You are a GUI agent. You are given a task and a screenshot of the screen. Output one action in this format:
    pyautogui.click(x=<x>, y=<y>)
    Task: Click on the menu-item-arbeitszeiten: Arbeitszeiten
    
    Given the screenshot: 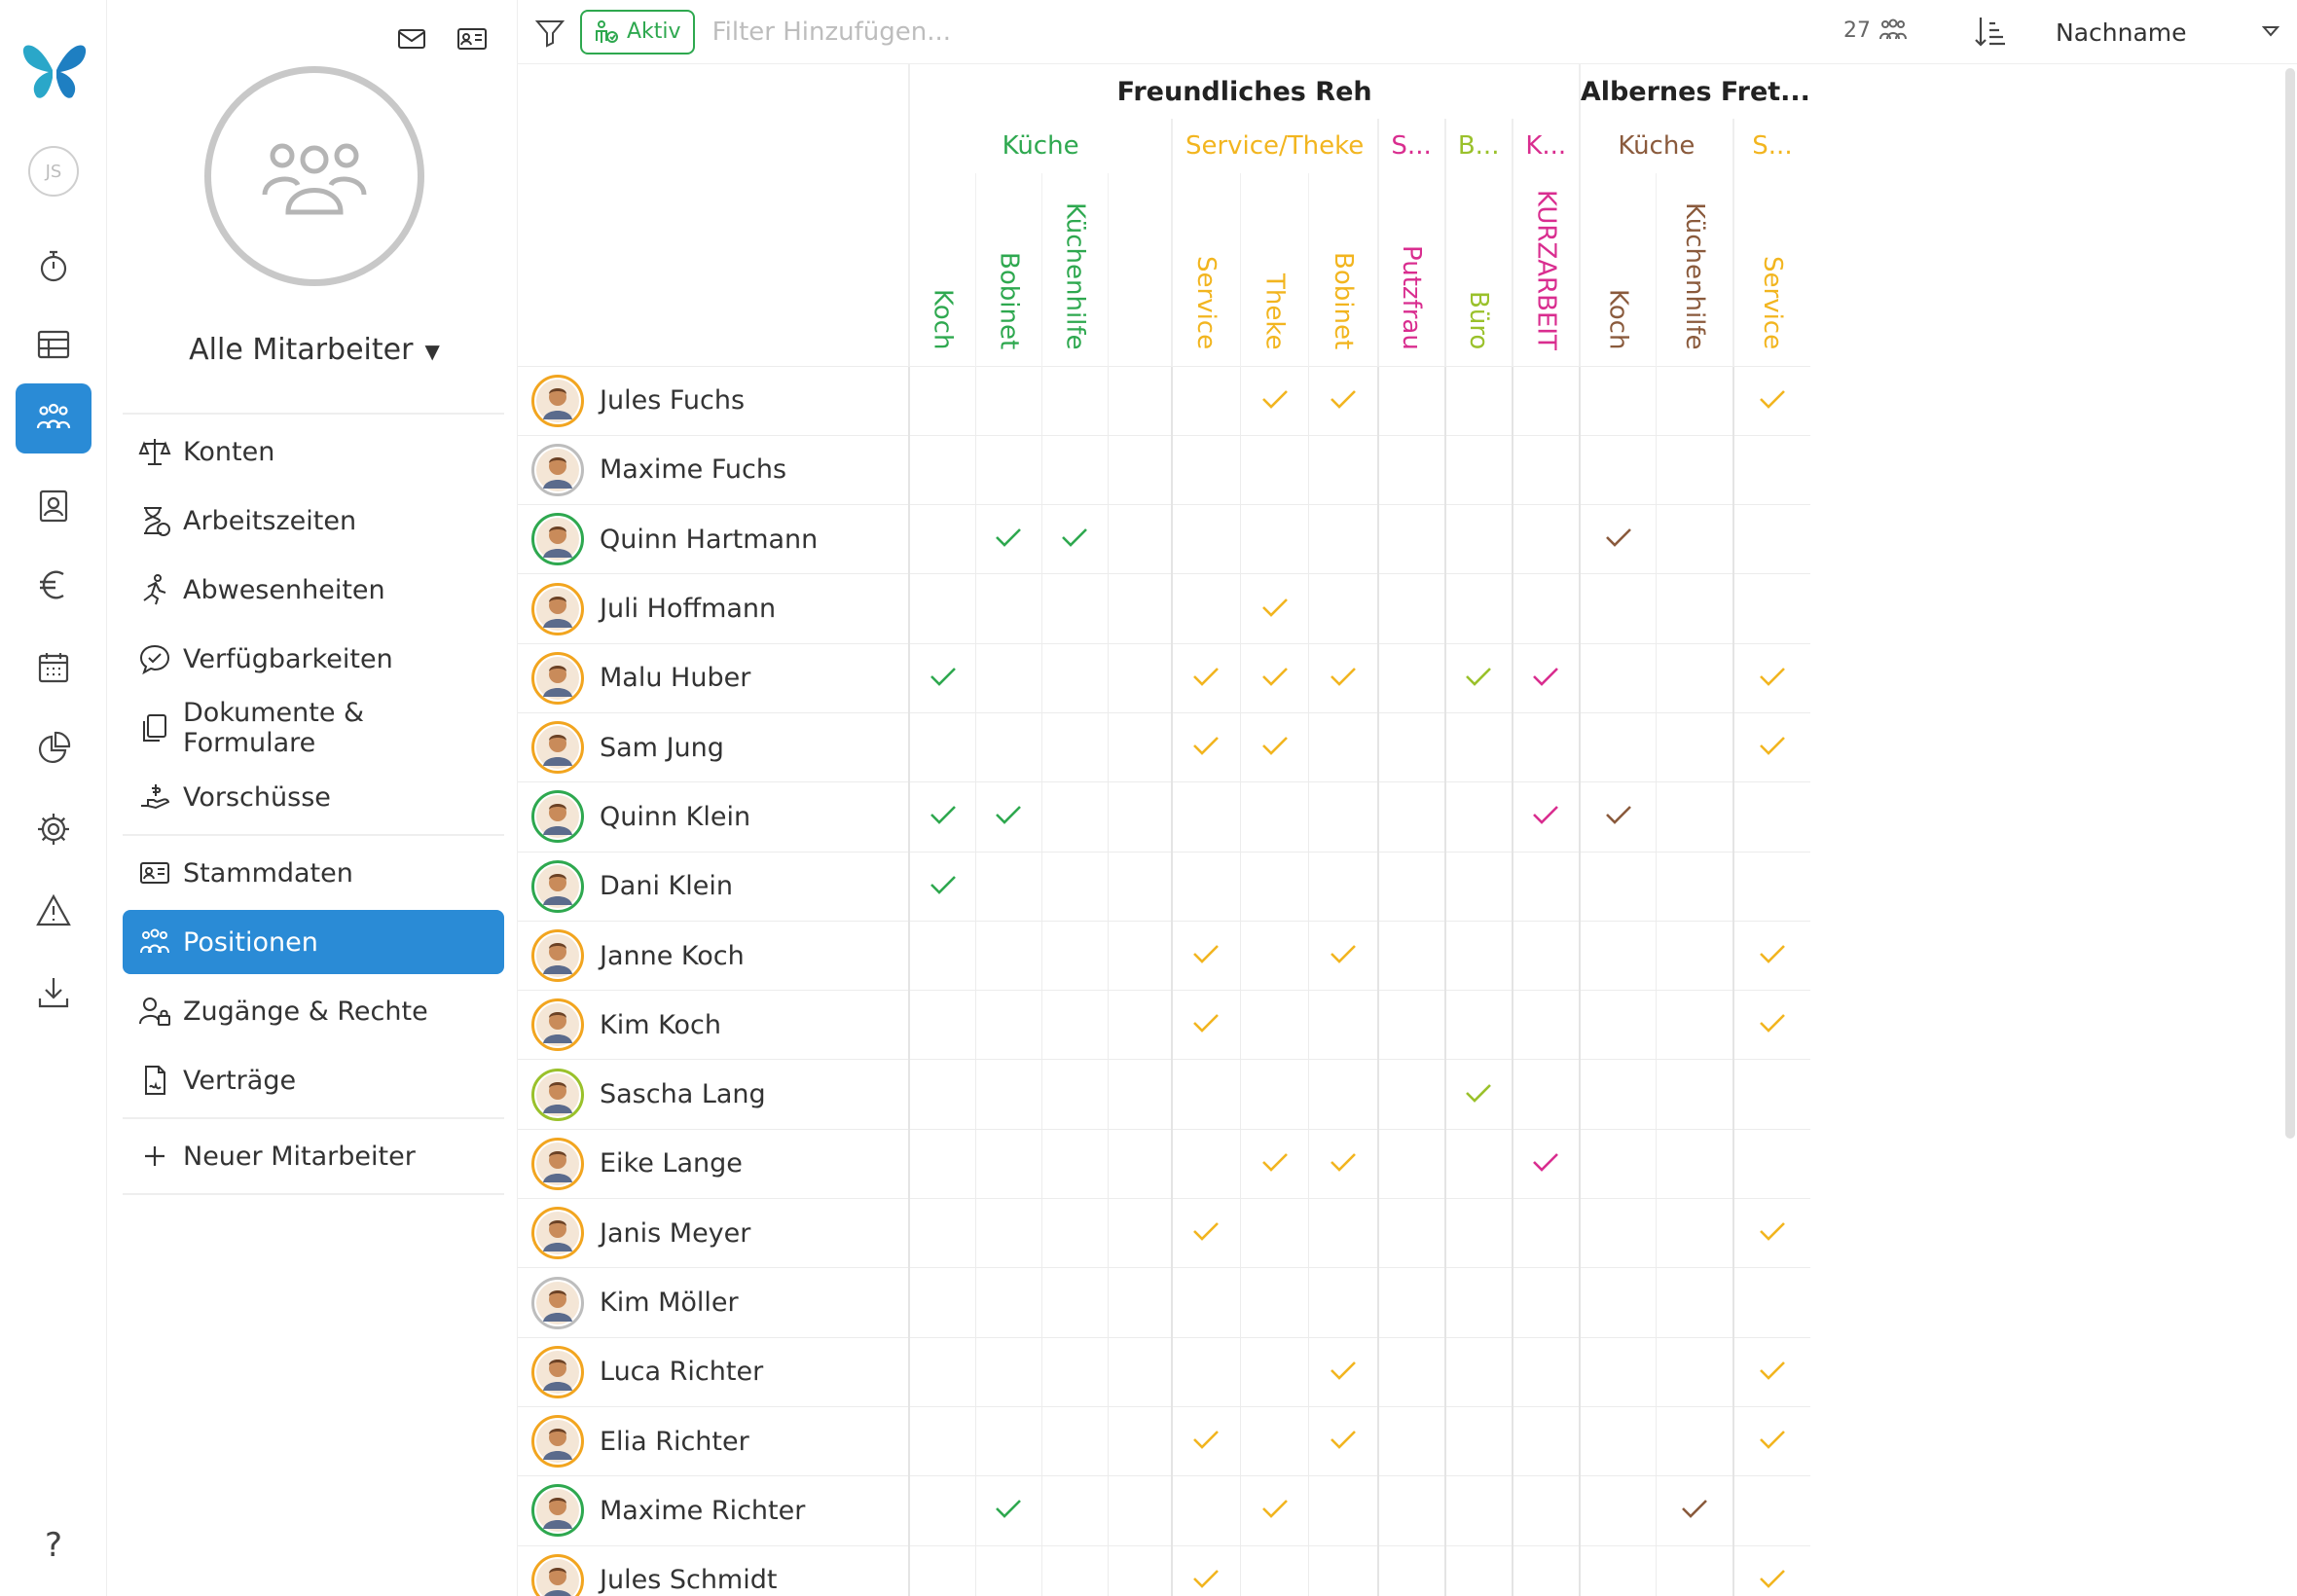 What is the action you would take?
    pyautogui.click(x=313, y=521)
    